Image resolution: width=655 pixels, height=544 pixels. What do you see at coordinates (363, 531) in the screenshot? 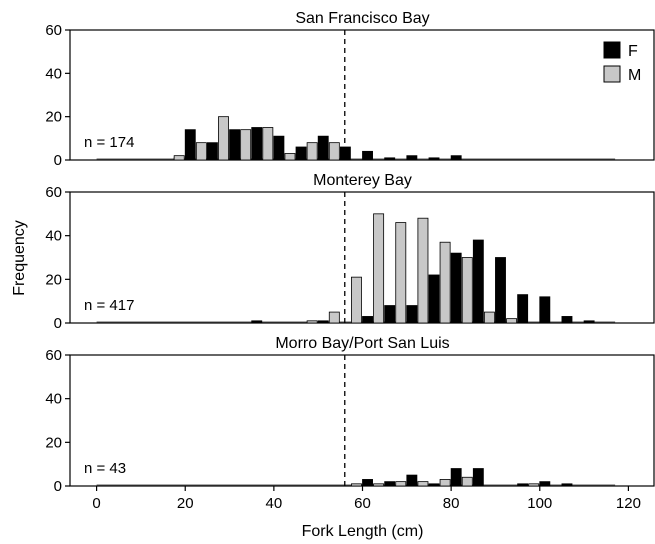
I see `x-axis-label: Fork Length (cm)` at bounding box center [363, 531].